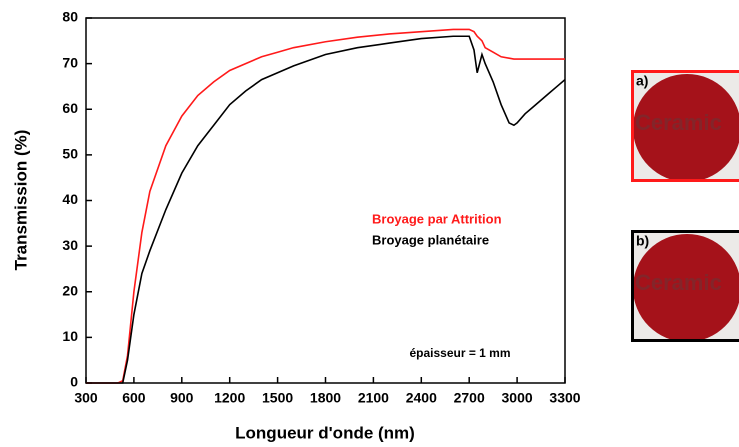 This screenshot has width=739, height=447. I want to click on inset: Ceramic b), so click(685, 286).